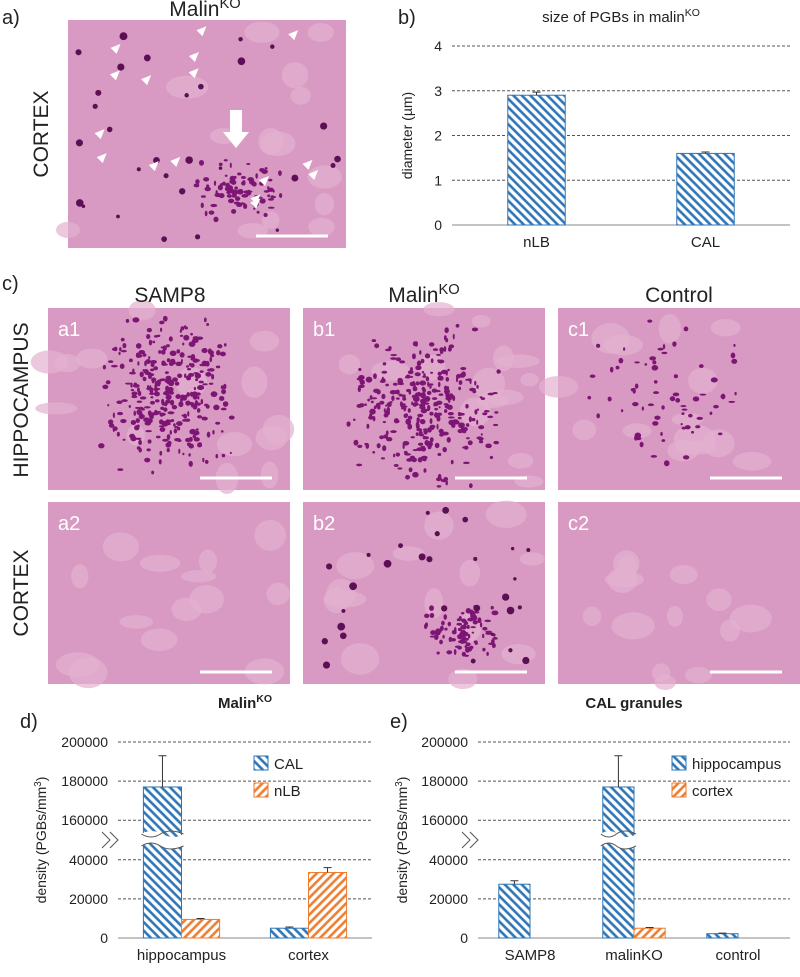 The height and width of the screenshot is (977, 800). I want to click on axis-break, so click(162, 840).